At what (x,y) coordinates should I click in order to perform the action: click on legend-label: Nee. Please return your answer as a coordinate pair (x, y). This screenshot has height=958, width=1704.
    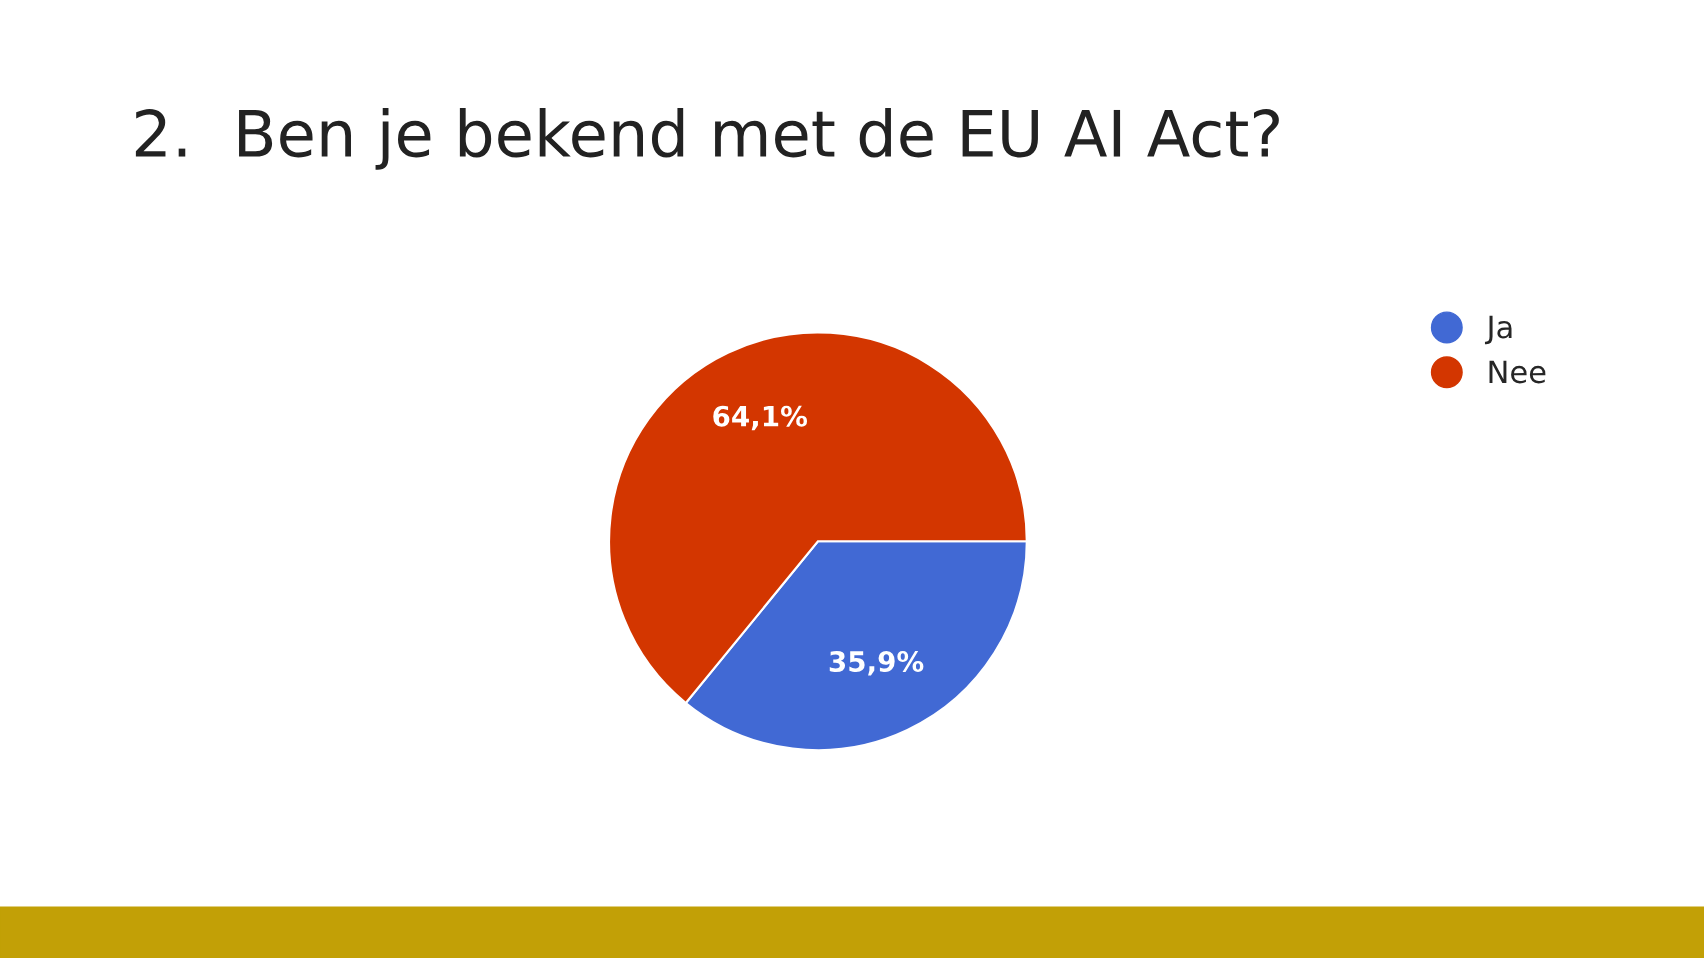
    Looking at the image, I should click on (1517, 372).